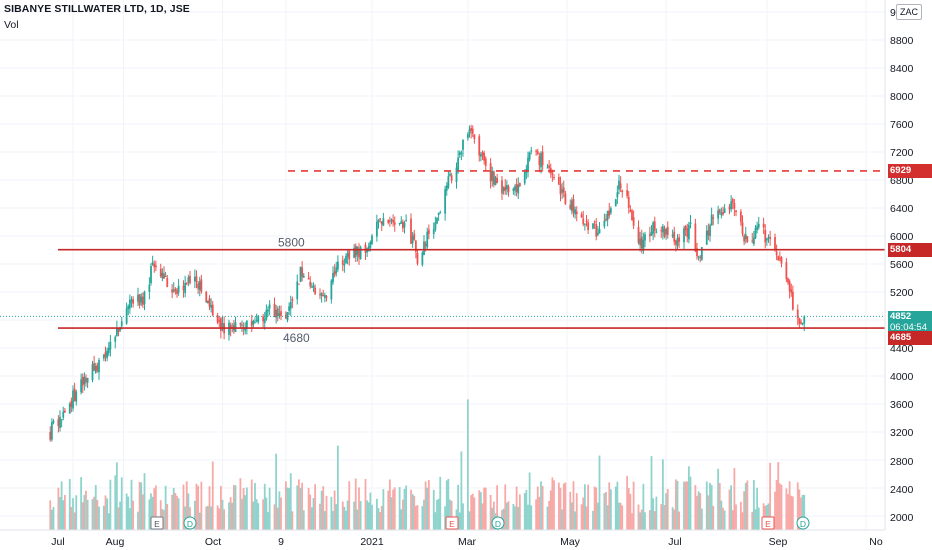  Describe the element at coordinates (909, 12) in the screenshot. I see `currency-button: ZAC` at that location.